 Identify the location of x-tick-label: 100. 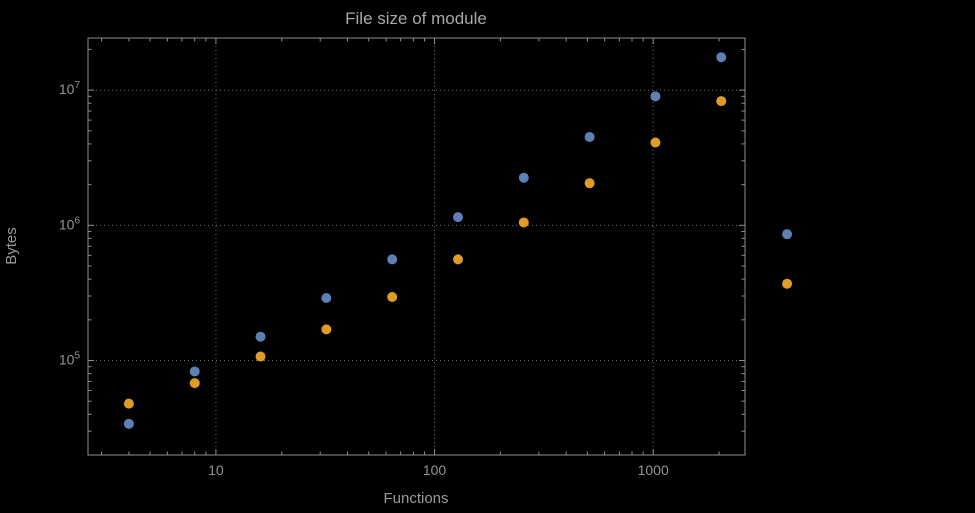
(435, 470).